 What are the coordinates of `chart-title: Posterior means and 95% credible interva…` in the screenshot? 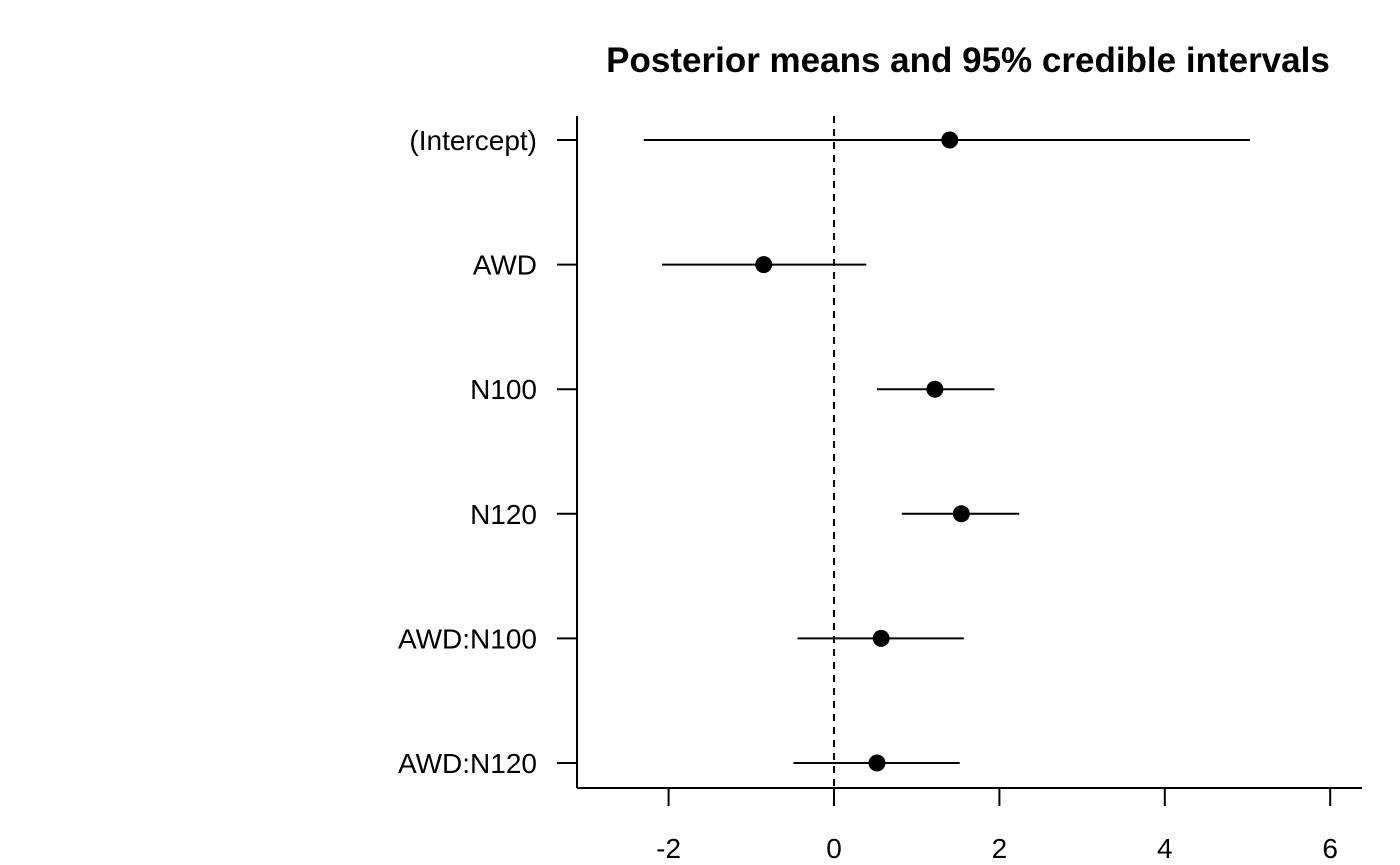 It's located at (968, 60).